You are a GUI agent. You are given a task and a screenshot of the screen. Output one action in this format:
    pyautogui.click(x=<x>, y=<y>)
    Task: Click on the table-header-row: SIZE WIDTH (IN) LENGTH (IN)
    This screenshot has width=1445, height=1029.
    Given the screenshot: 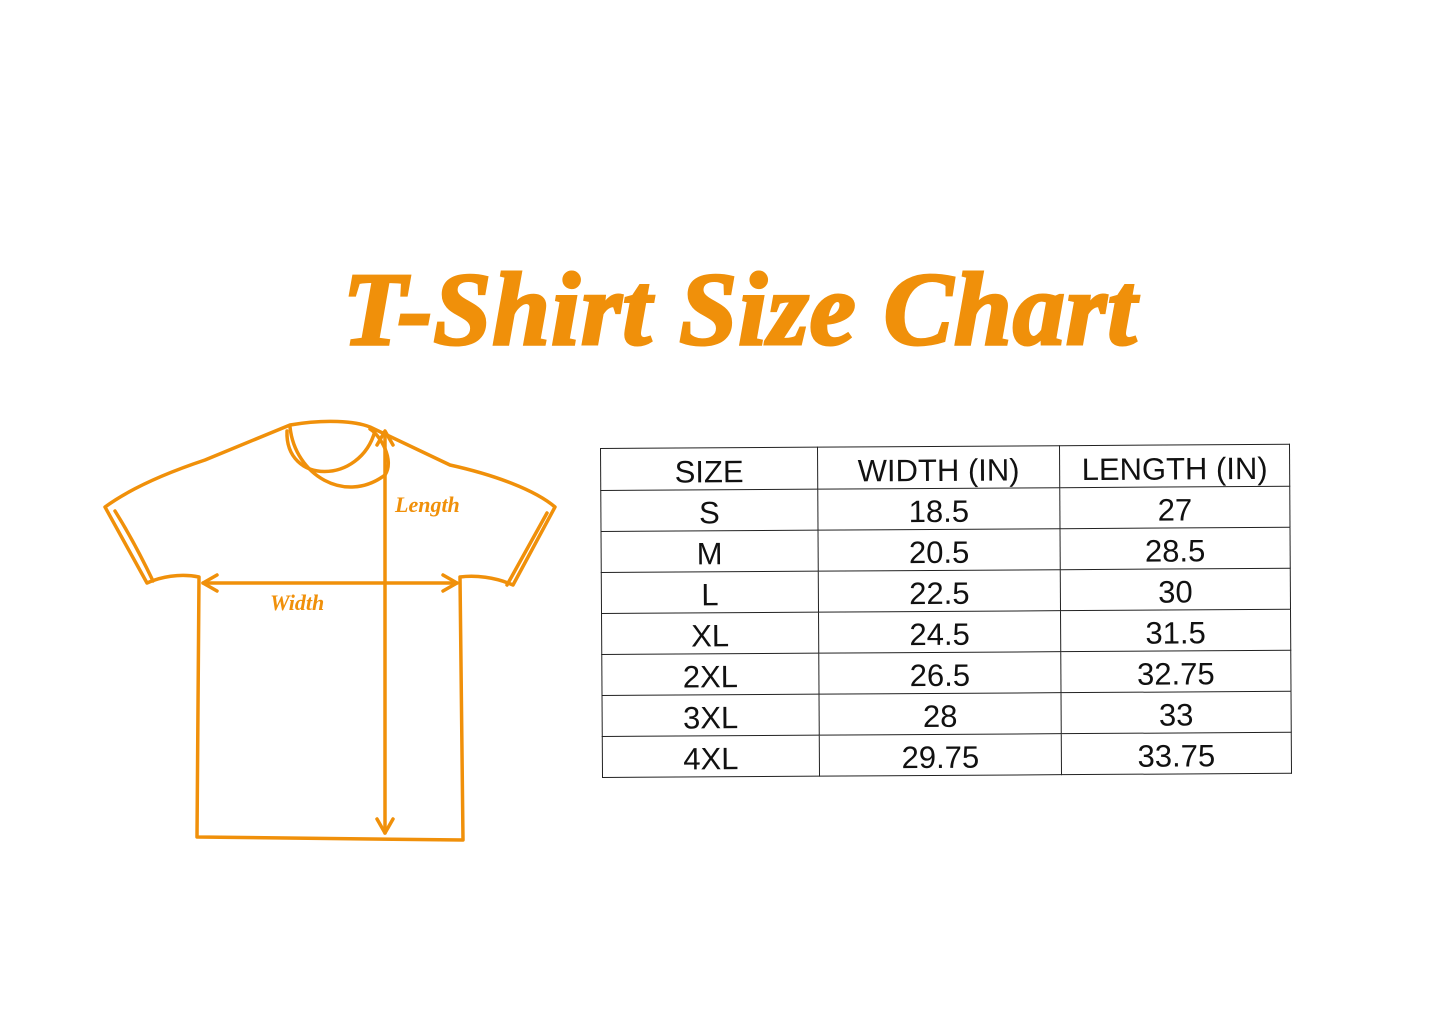 What is the action you would take?
    pyautogui.click(x=945, y=467)
    